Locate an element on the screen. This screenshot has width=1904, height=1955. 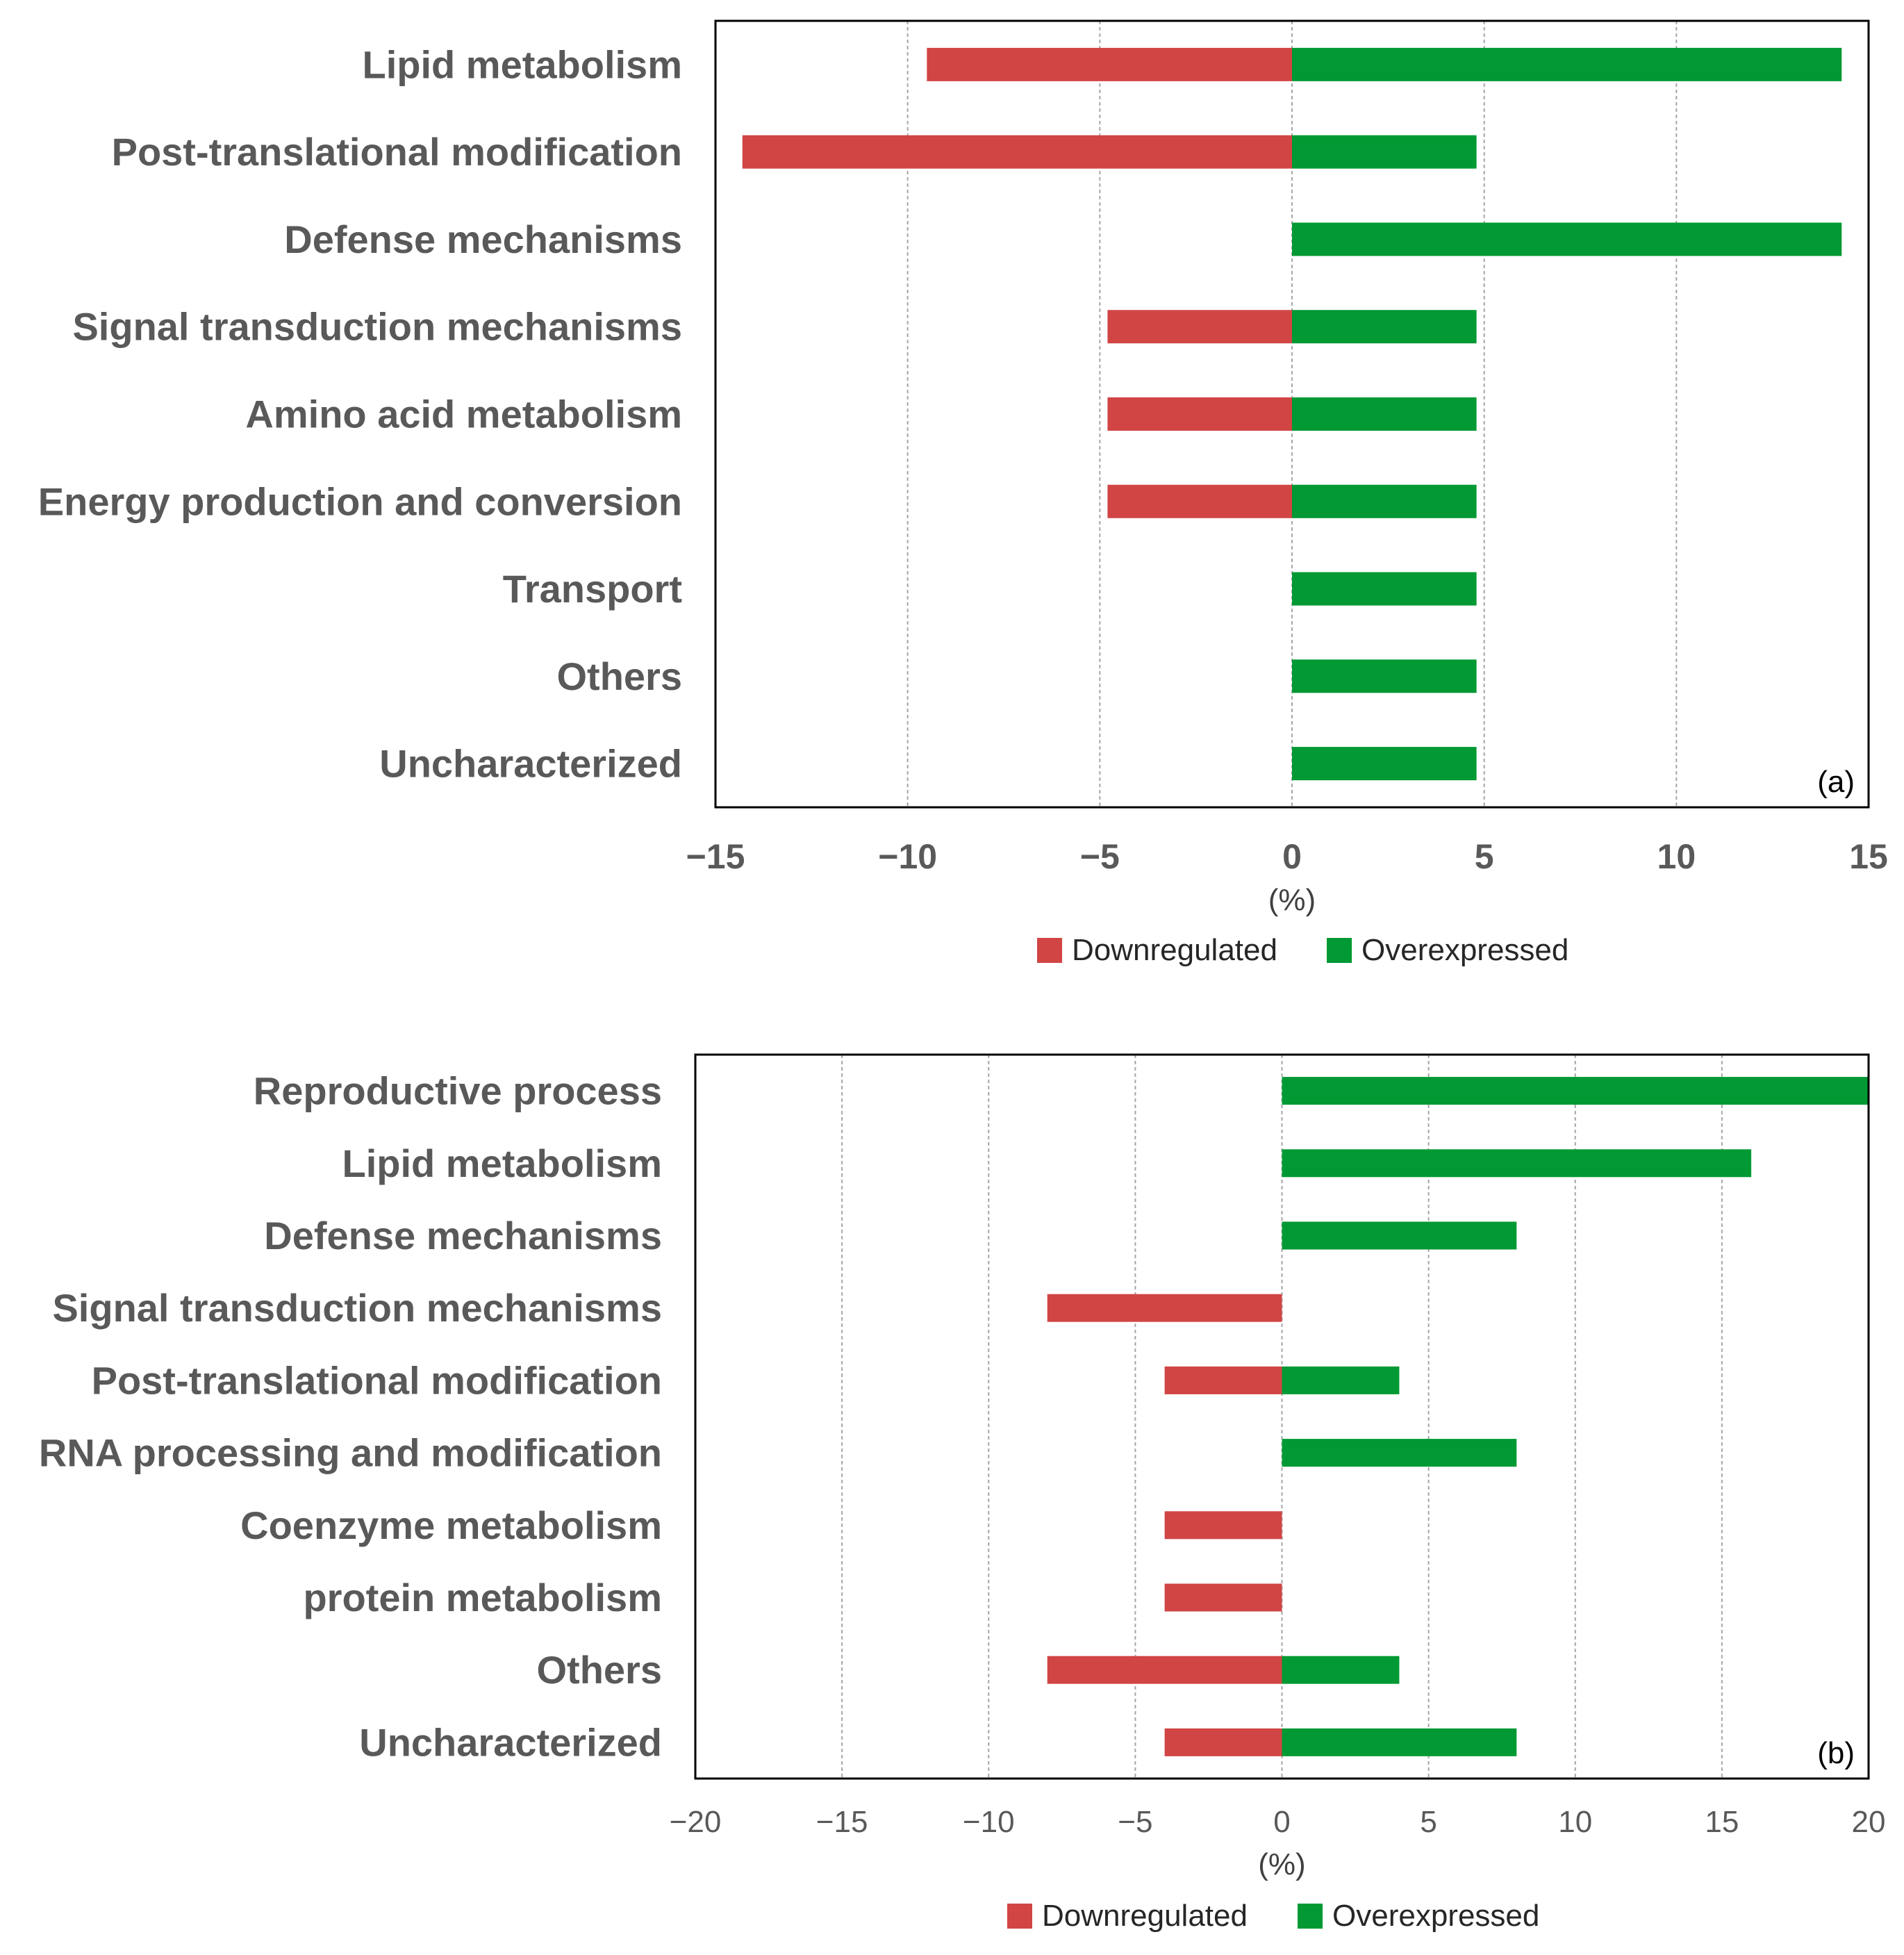
category-label: protein metabolism is located at coordinates (482, 1597).